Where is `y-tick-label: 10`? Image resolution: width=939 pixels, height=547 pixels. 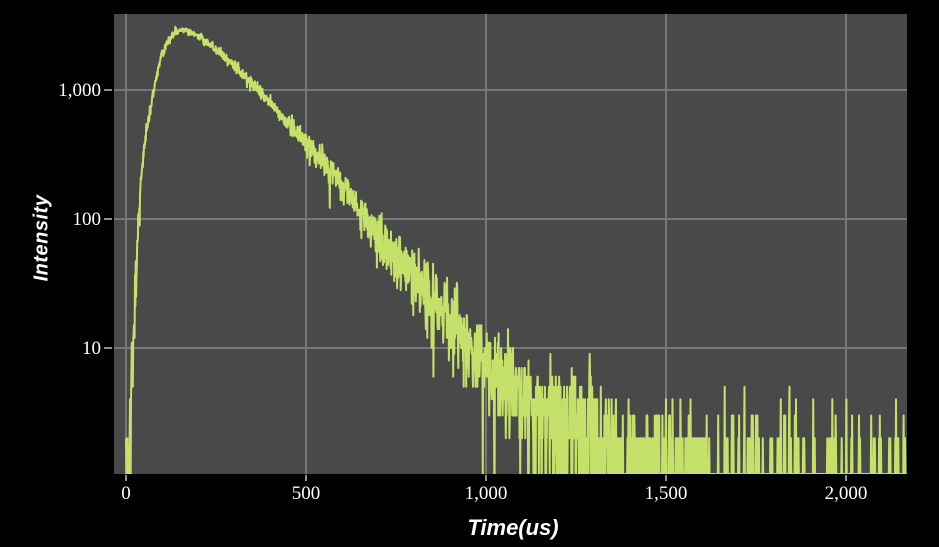
y-tick-label: 10 is located at coordinates (91, 348).